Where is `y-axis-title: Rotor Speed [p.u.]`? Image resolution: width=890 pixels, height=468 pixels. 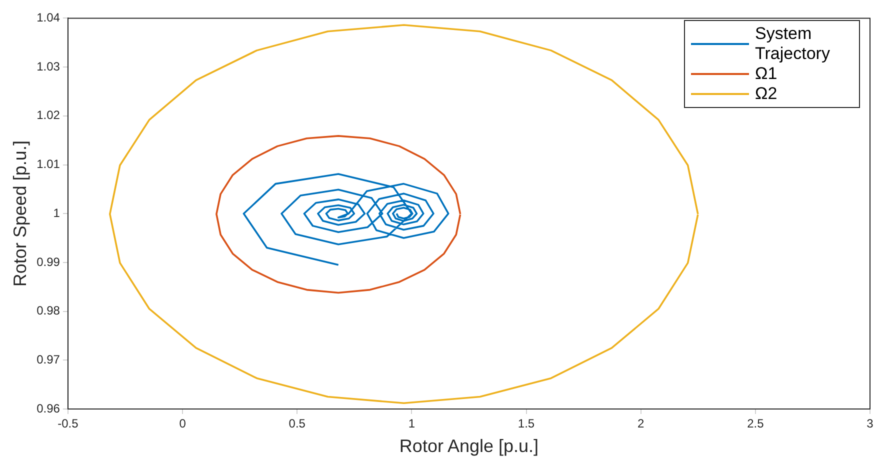 y-axis-title: Rotor Speed [p.u.] is located at coordinates (20, 213).